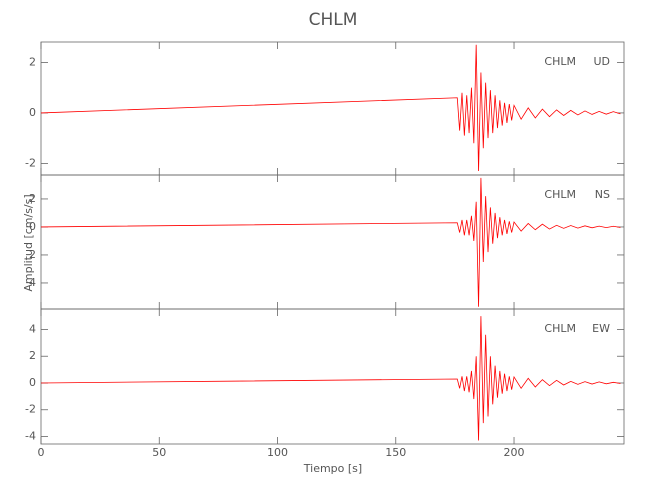 The image size is (650, 500). Describe the element at coordinates (514, 452) in the screenshot. I see `x-tick-label: 200` at that location.